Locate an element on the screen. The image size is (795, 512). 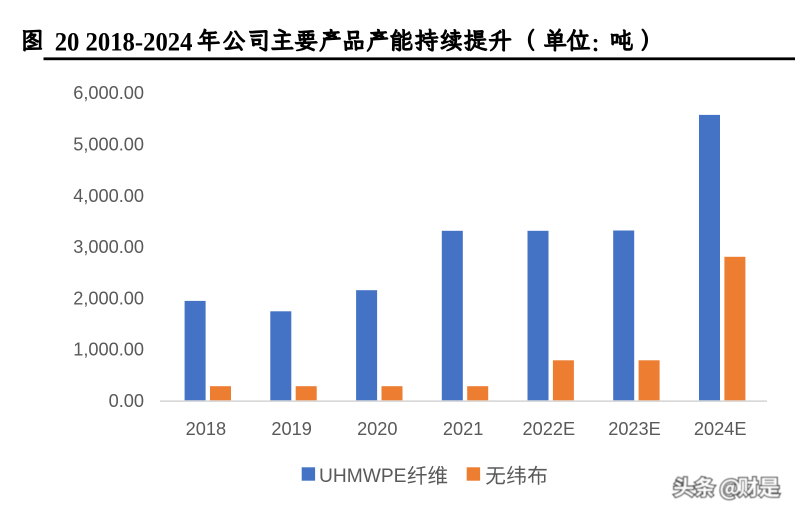
svg-text: 5,000.00 is located at coordinates (108, 145).